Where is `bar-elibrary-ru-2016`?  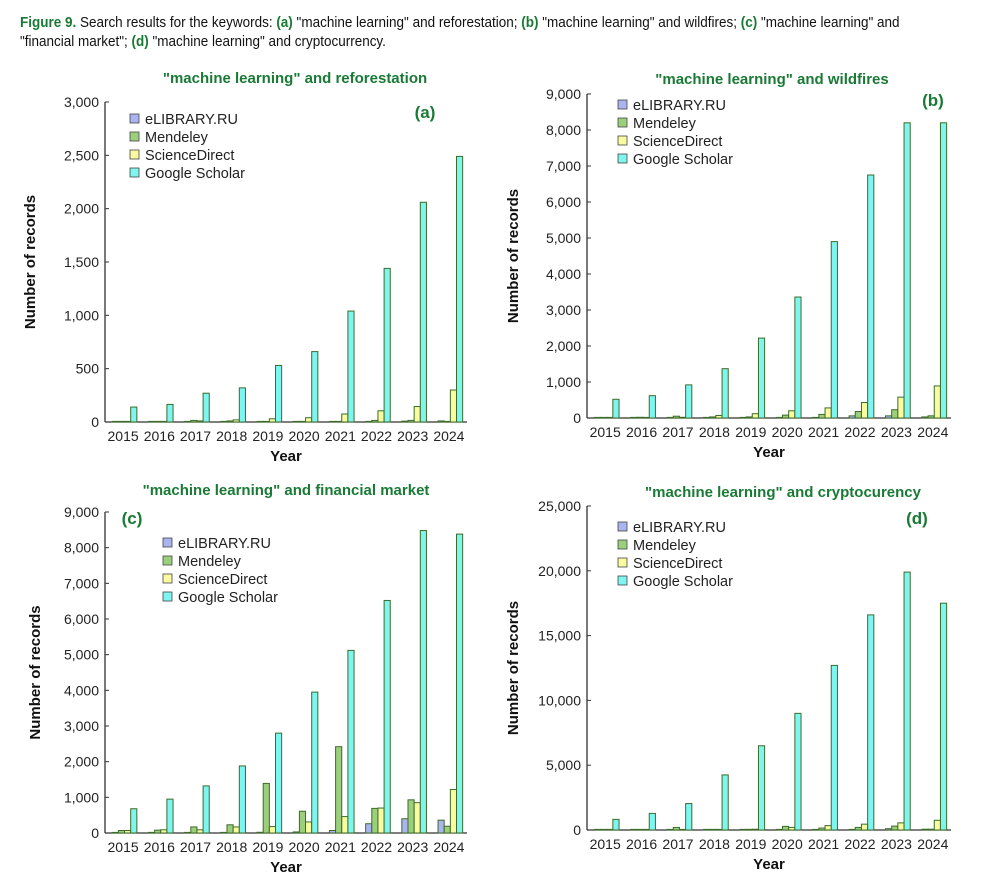 bar-elibrary-ru-2016 is located at coordinates (151, 421).